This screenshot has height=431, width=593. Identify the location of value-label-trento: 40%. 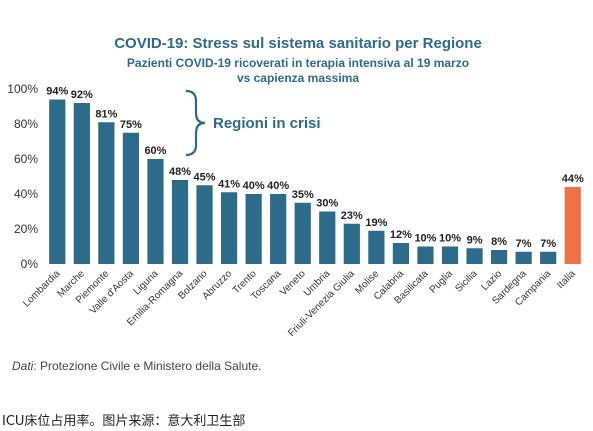
(254, 186).